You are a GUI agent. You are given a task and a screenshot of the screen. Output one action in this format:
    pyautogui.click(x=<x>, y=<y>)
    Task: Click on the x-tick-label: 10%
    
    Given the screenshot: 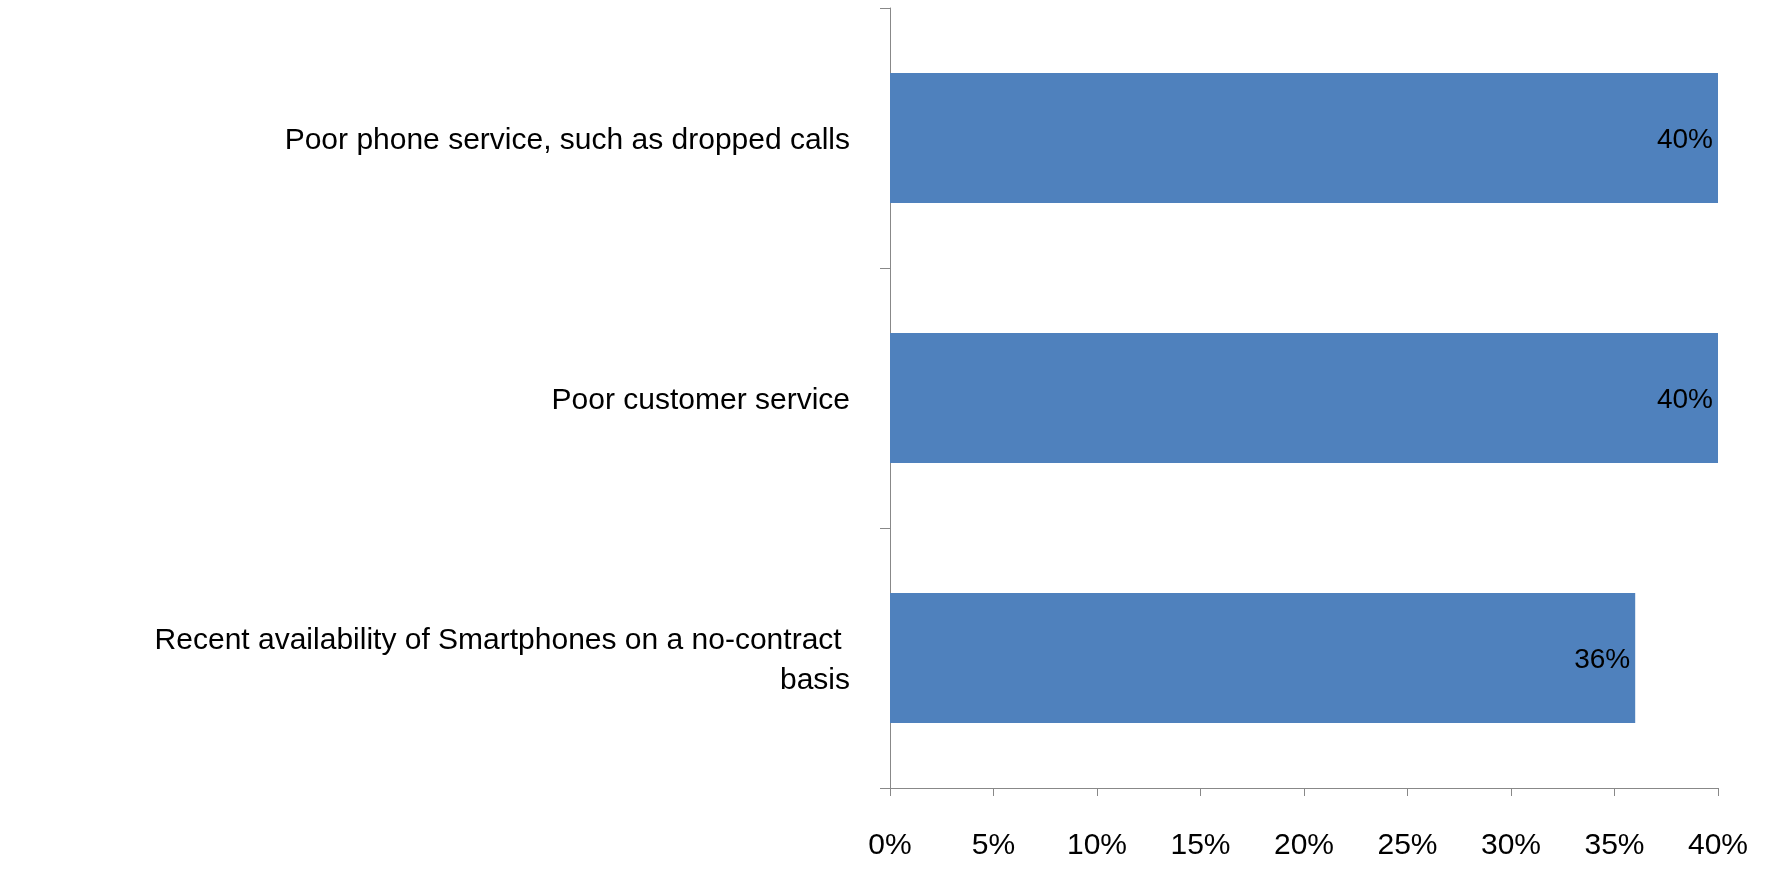 What is the action you would take?
    pyautogui.click(x=1097, y=843)
    